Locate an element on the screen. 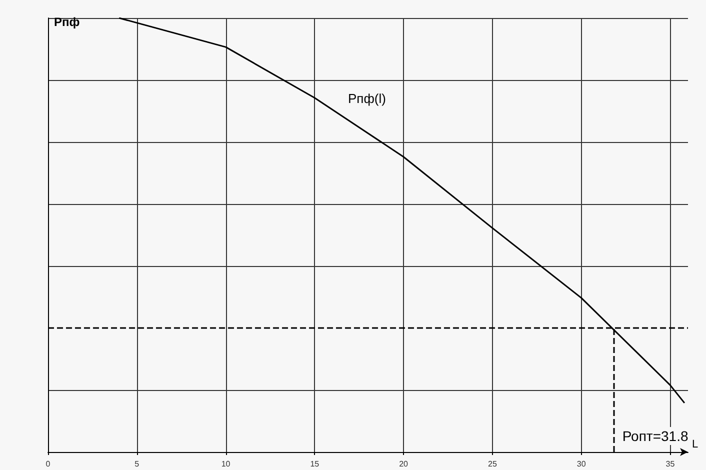 The width and height of the screenshot is (706, 470). x-tick-label: 5 is located at coordinates (137, 464).